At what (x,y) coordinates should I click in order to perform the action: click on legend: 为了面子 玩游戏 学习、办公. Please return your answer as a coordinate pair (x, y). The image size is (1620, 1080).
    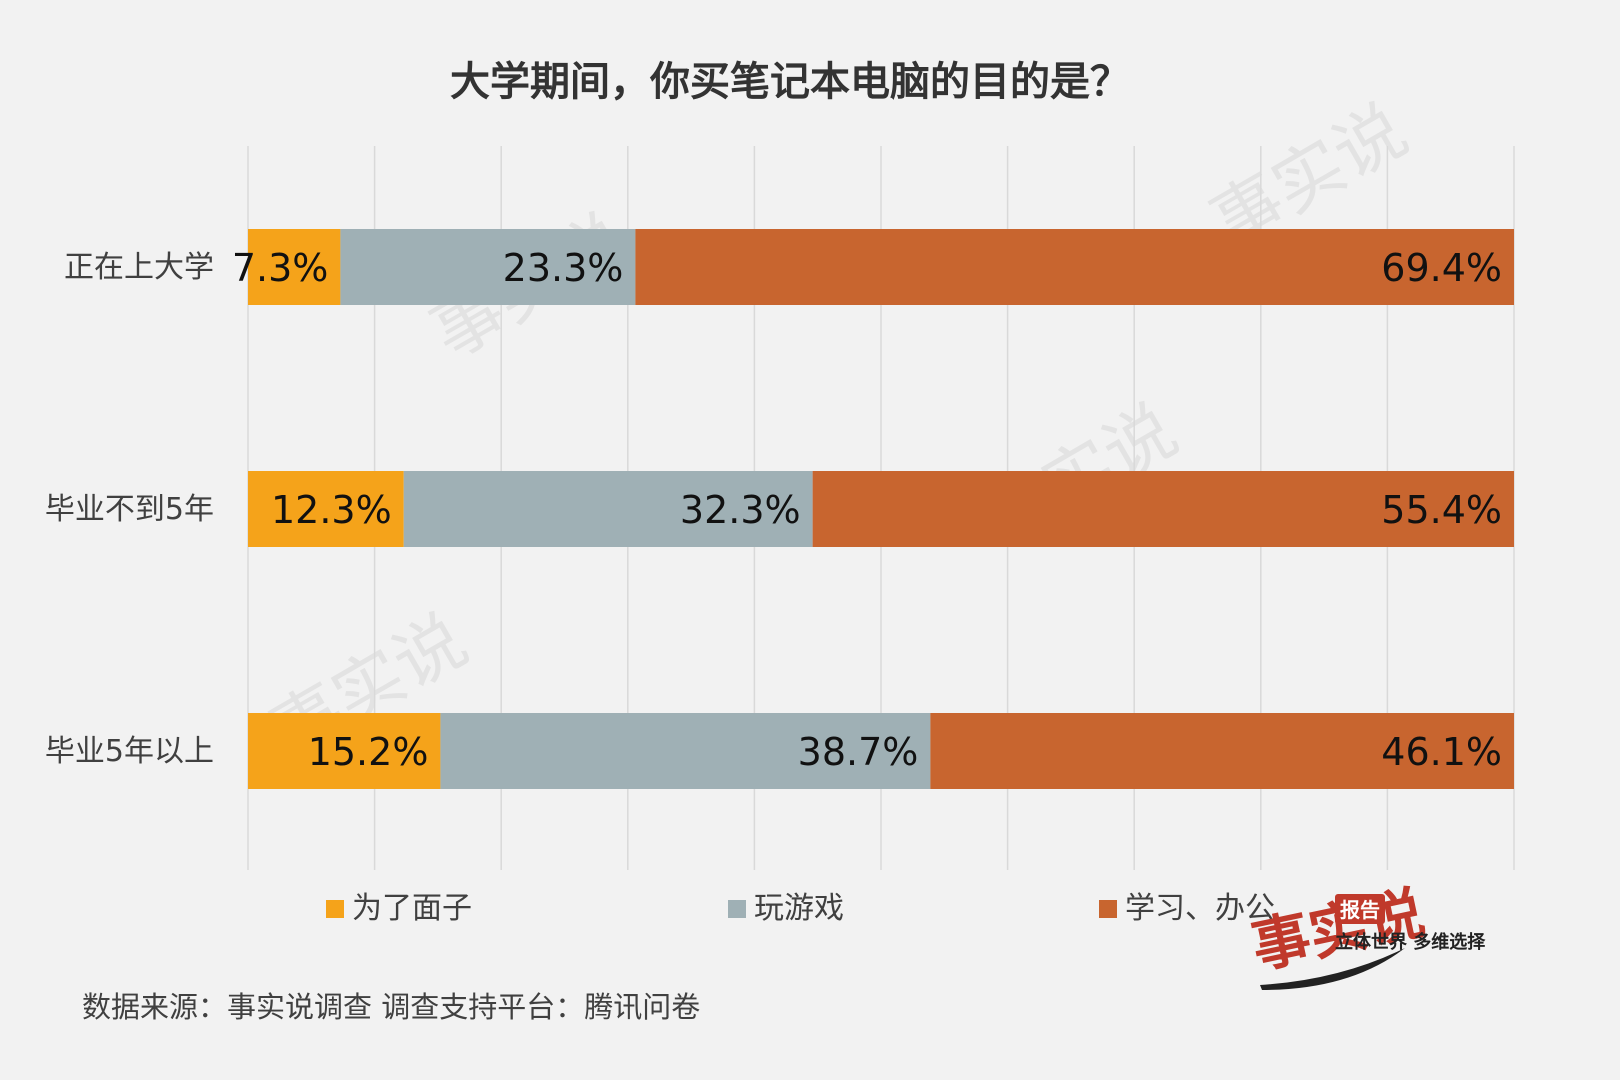
    Looking at the image, I should click on (800, 908).